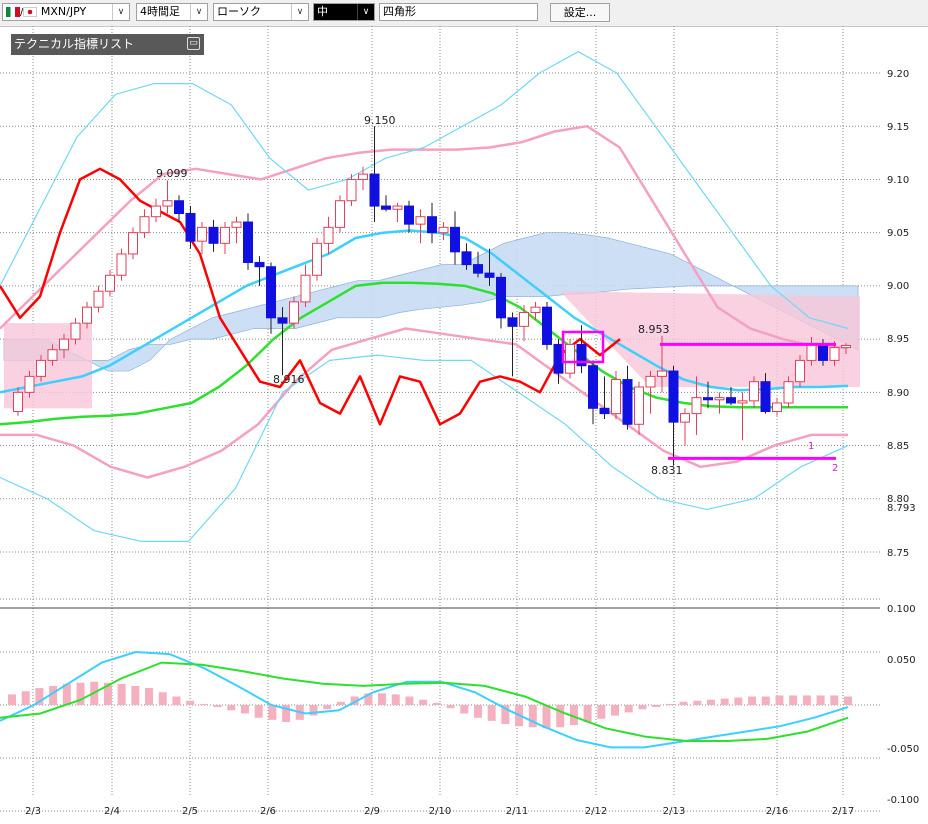 The image size is (928, 824). What do you see at coordinates (112, 811) in the screenshot?
I see `date-tick-label: 2/4` at bounding box center [112, 811].